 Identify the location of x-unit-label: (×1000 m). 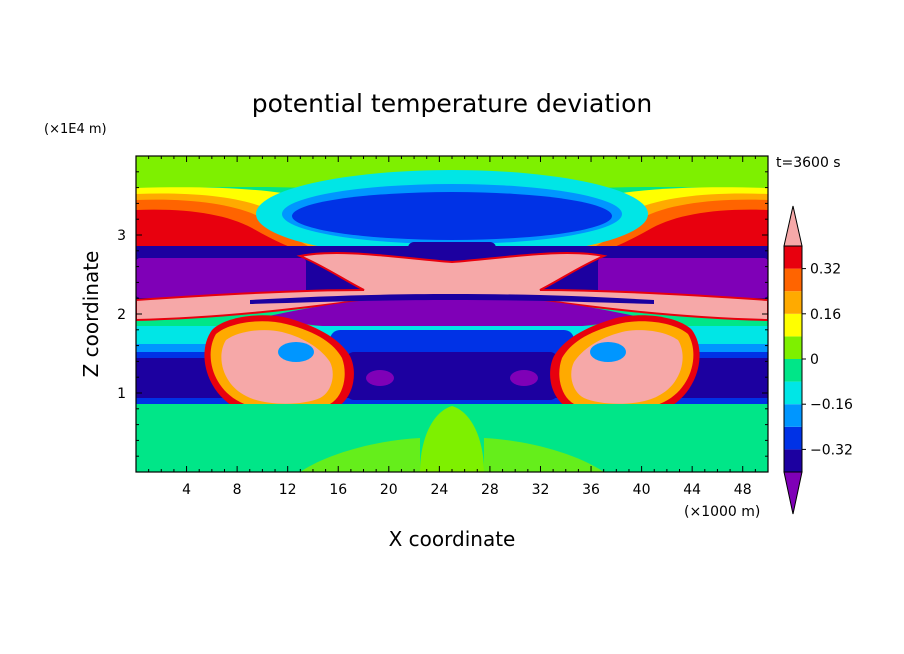
(722, 512).